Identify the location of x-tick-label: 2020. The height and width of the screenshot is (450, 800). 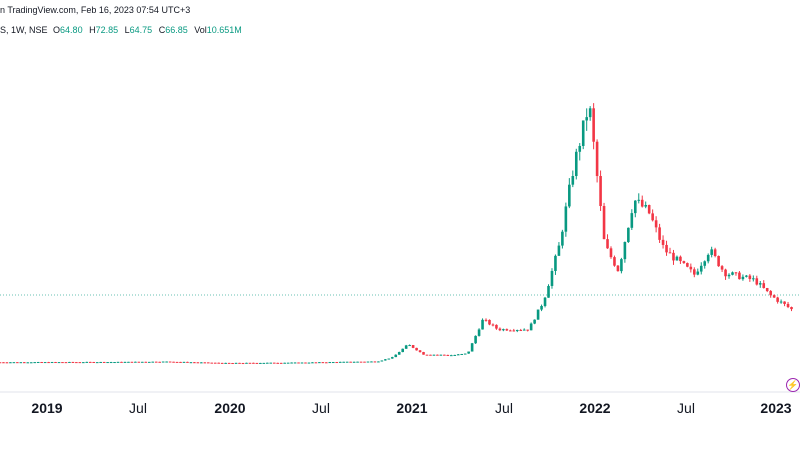
(229, 408).